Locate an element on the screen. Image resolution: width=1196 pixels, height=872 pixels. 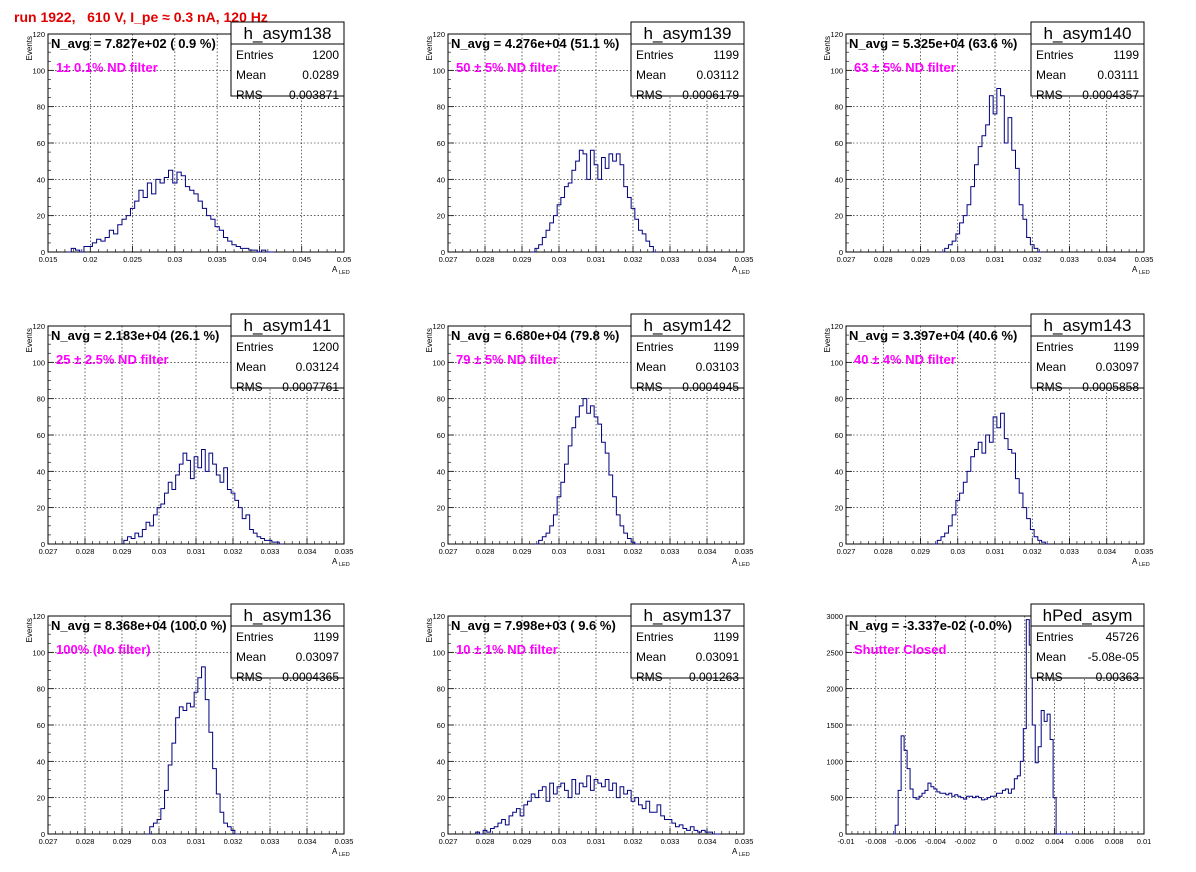
stats-value-mean: 0.03103 is located at coordinates (718, 367).